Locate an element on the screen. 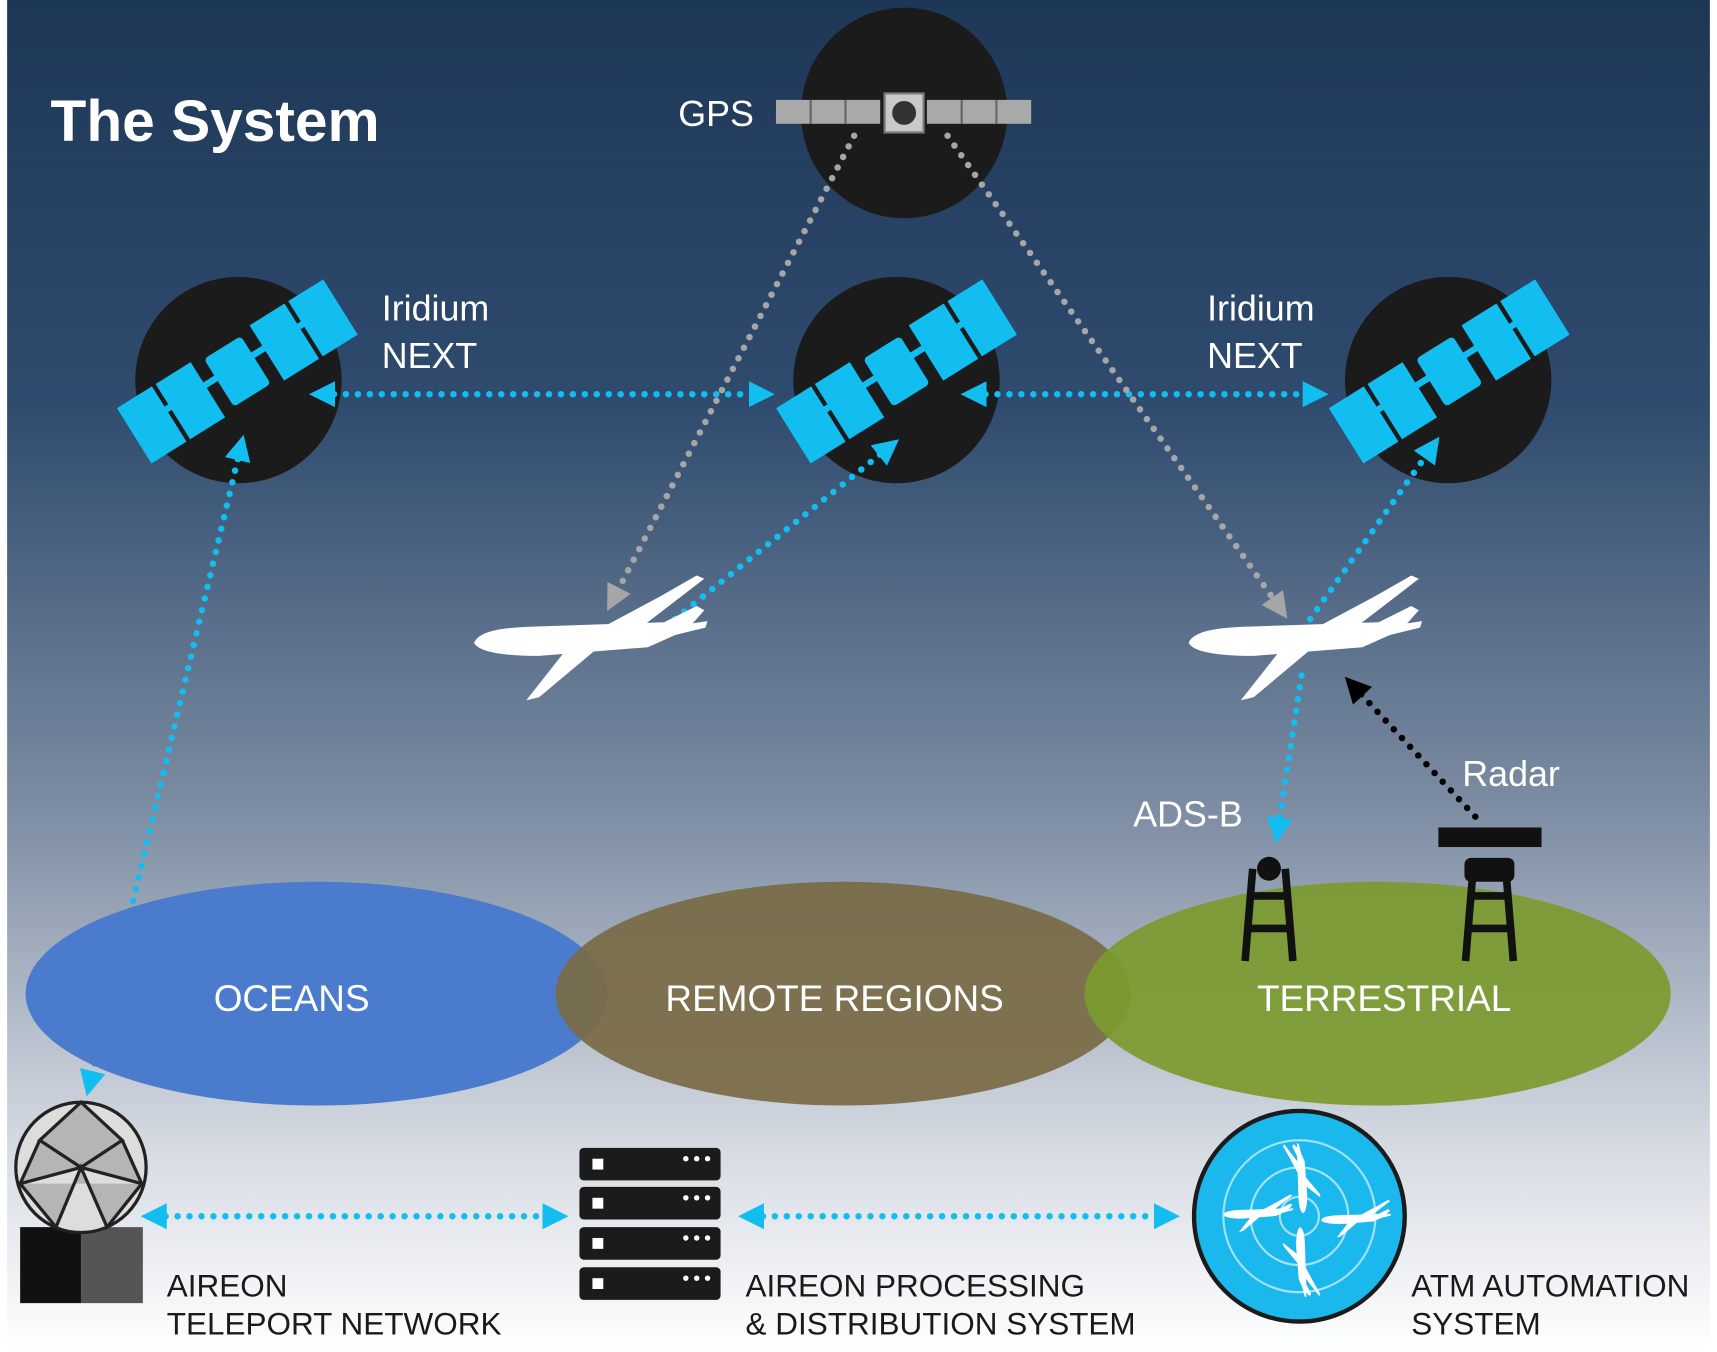  adsb-label: ADS-B is located at coordinates (1188, 814).